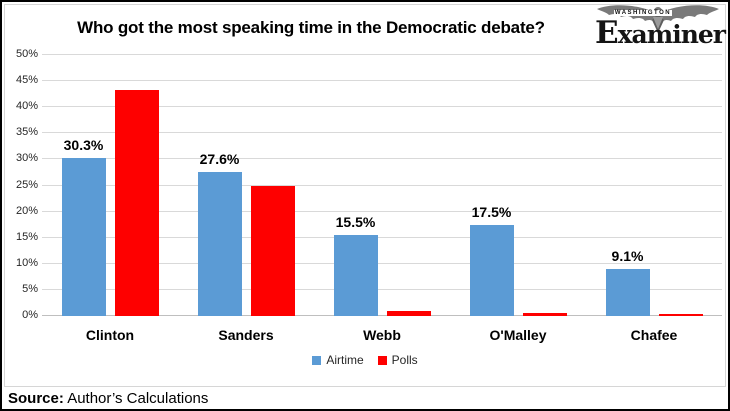  I want to click on legend-swatch-airtime, so click(317, 360).